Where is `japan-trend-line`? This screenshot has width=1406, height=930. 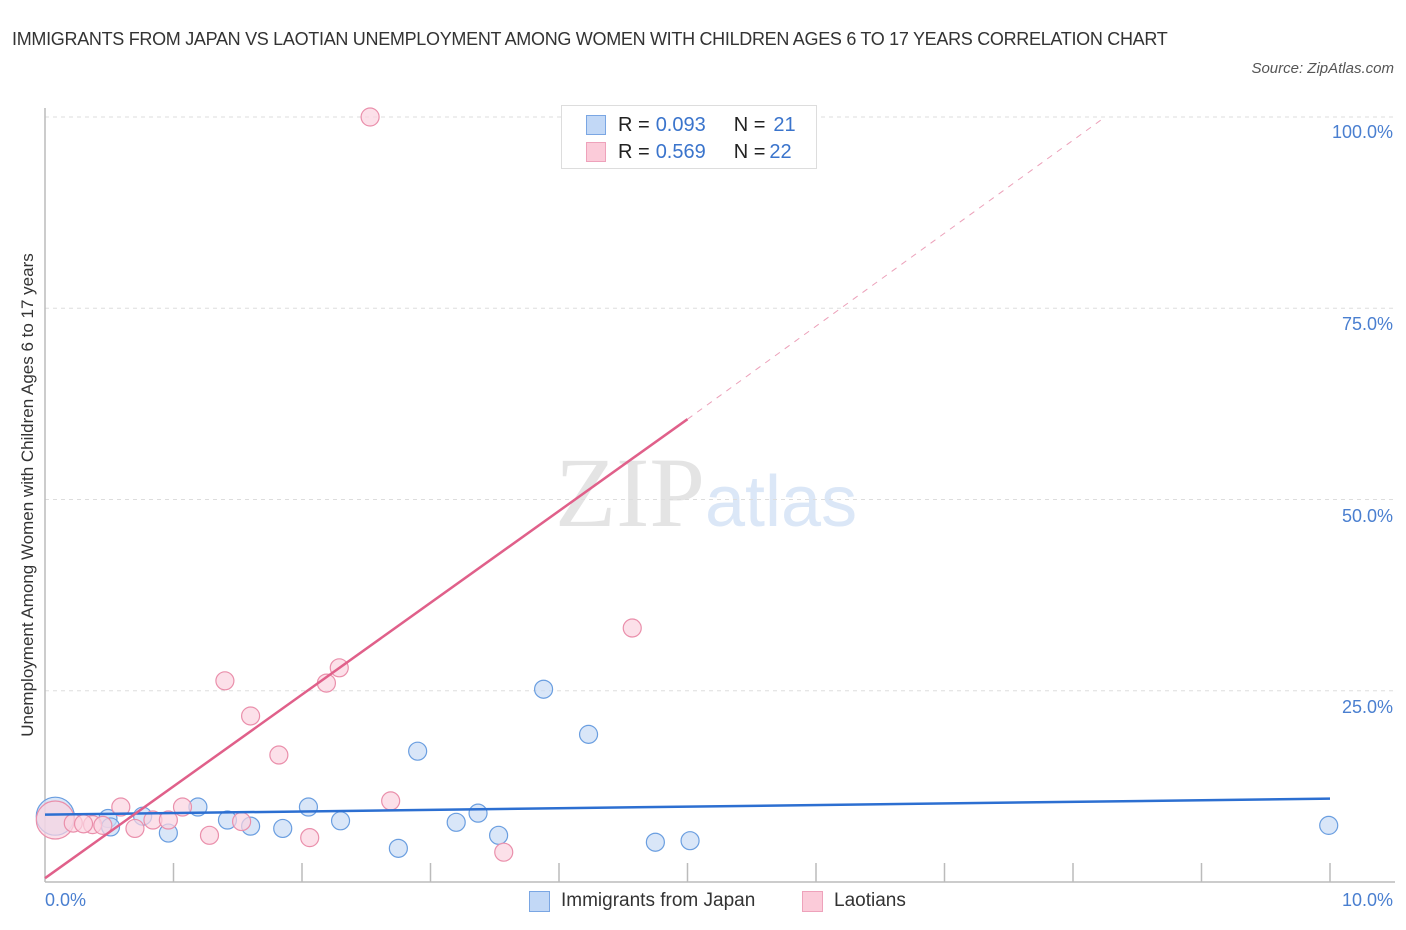
japan-trend-line is located at coordinates (687, 806).